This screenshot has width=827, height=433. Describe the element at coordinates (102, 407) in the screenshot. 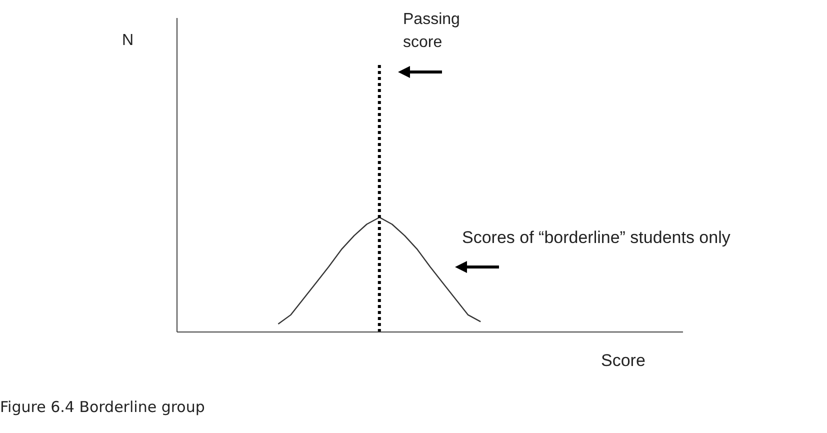

I see `text: Figure 6.4 Borderline group` at that location.